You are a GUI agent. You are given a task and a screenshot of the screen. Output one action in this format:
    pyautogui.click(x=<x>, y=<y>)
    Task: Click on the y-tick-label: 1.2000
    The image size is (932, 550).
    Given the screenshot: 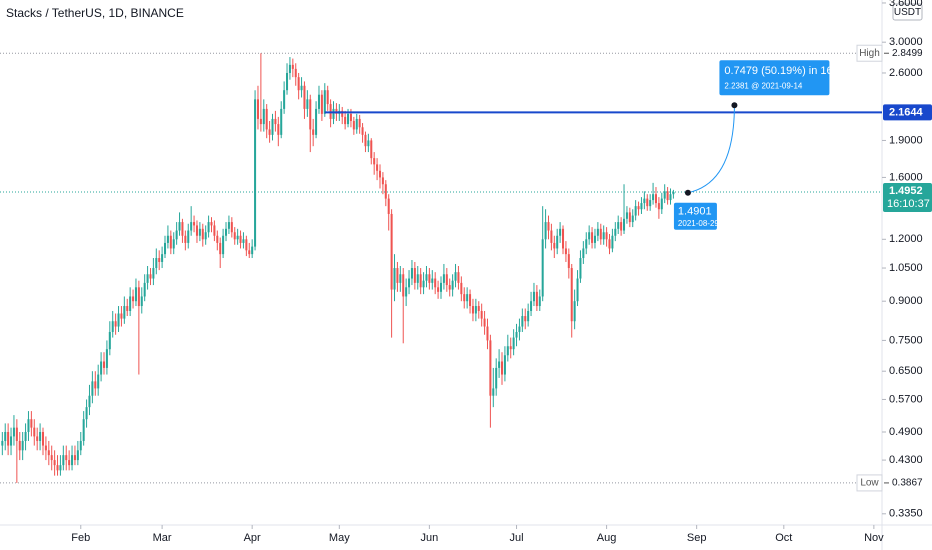 What is the action you would take?
    pyautogui.click(x=906, y=239)
    